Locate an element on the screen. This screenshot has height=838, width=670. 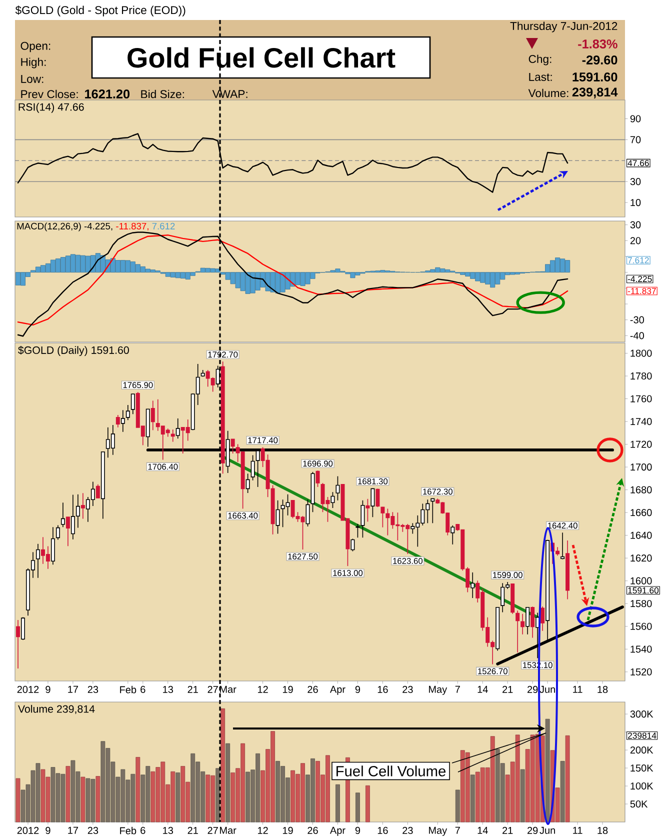
text: Prev Close: is located at coordinates (49, 94).